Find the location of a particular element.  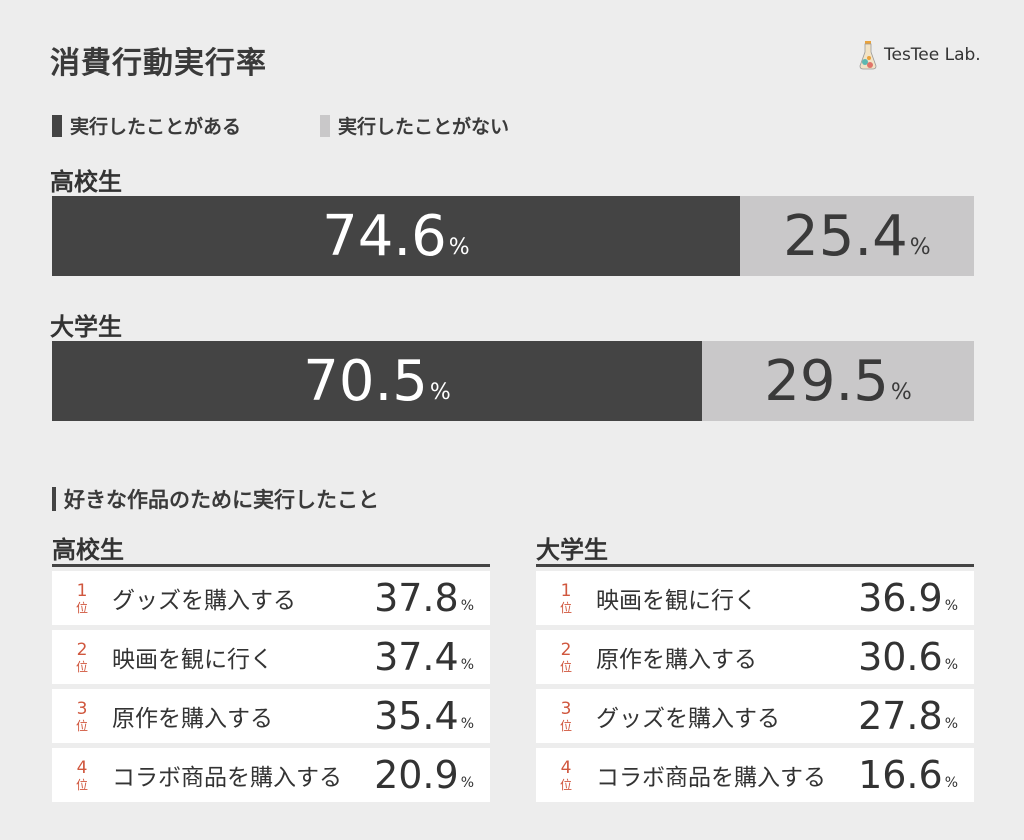

ranking-value-number: 27.8 is located at coordinates (900, 716).